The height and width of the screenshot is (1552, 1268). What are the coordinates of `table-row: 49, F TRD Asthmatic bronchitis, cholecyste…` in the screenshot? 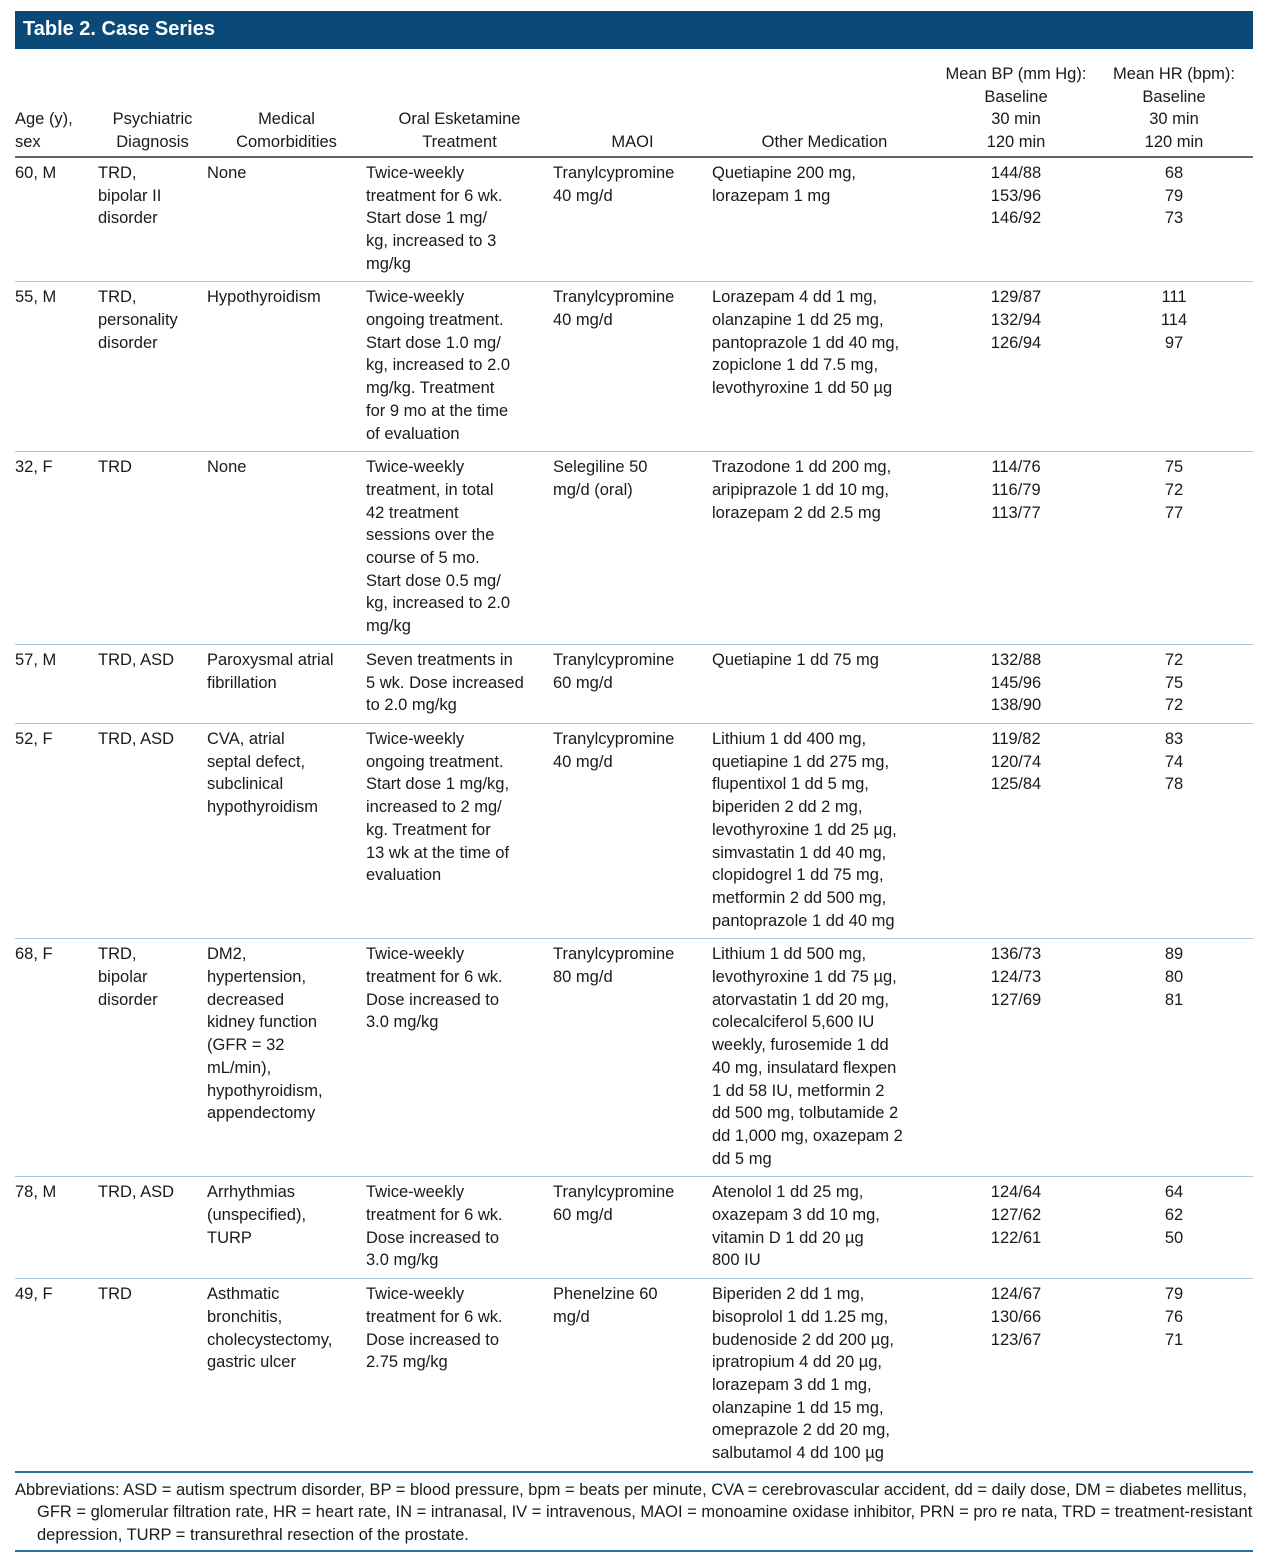 It's located at (634, 1375).